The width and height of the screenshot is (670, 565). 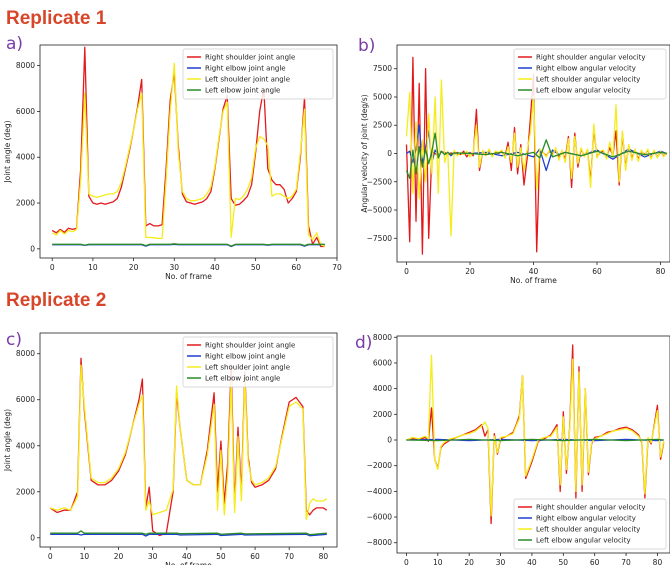 What do you see at coordinates (14, 340) in the screenshot?
I see `panel-c-label: c)` at bounding box center [14, 340].